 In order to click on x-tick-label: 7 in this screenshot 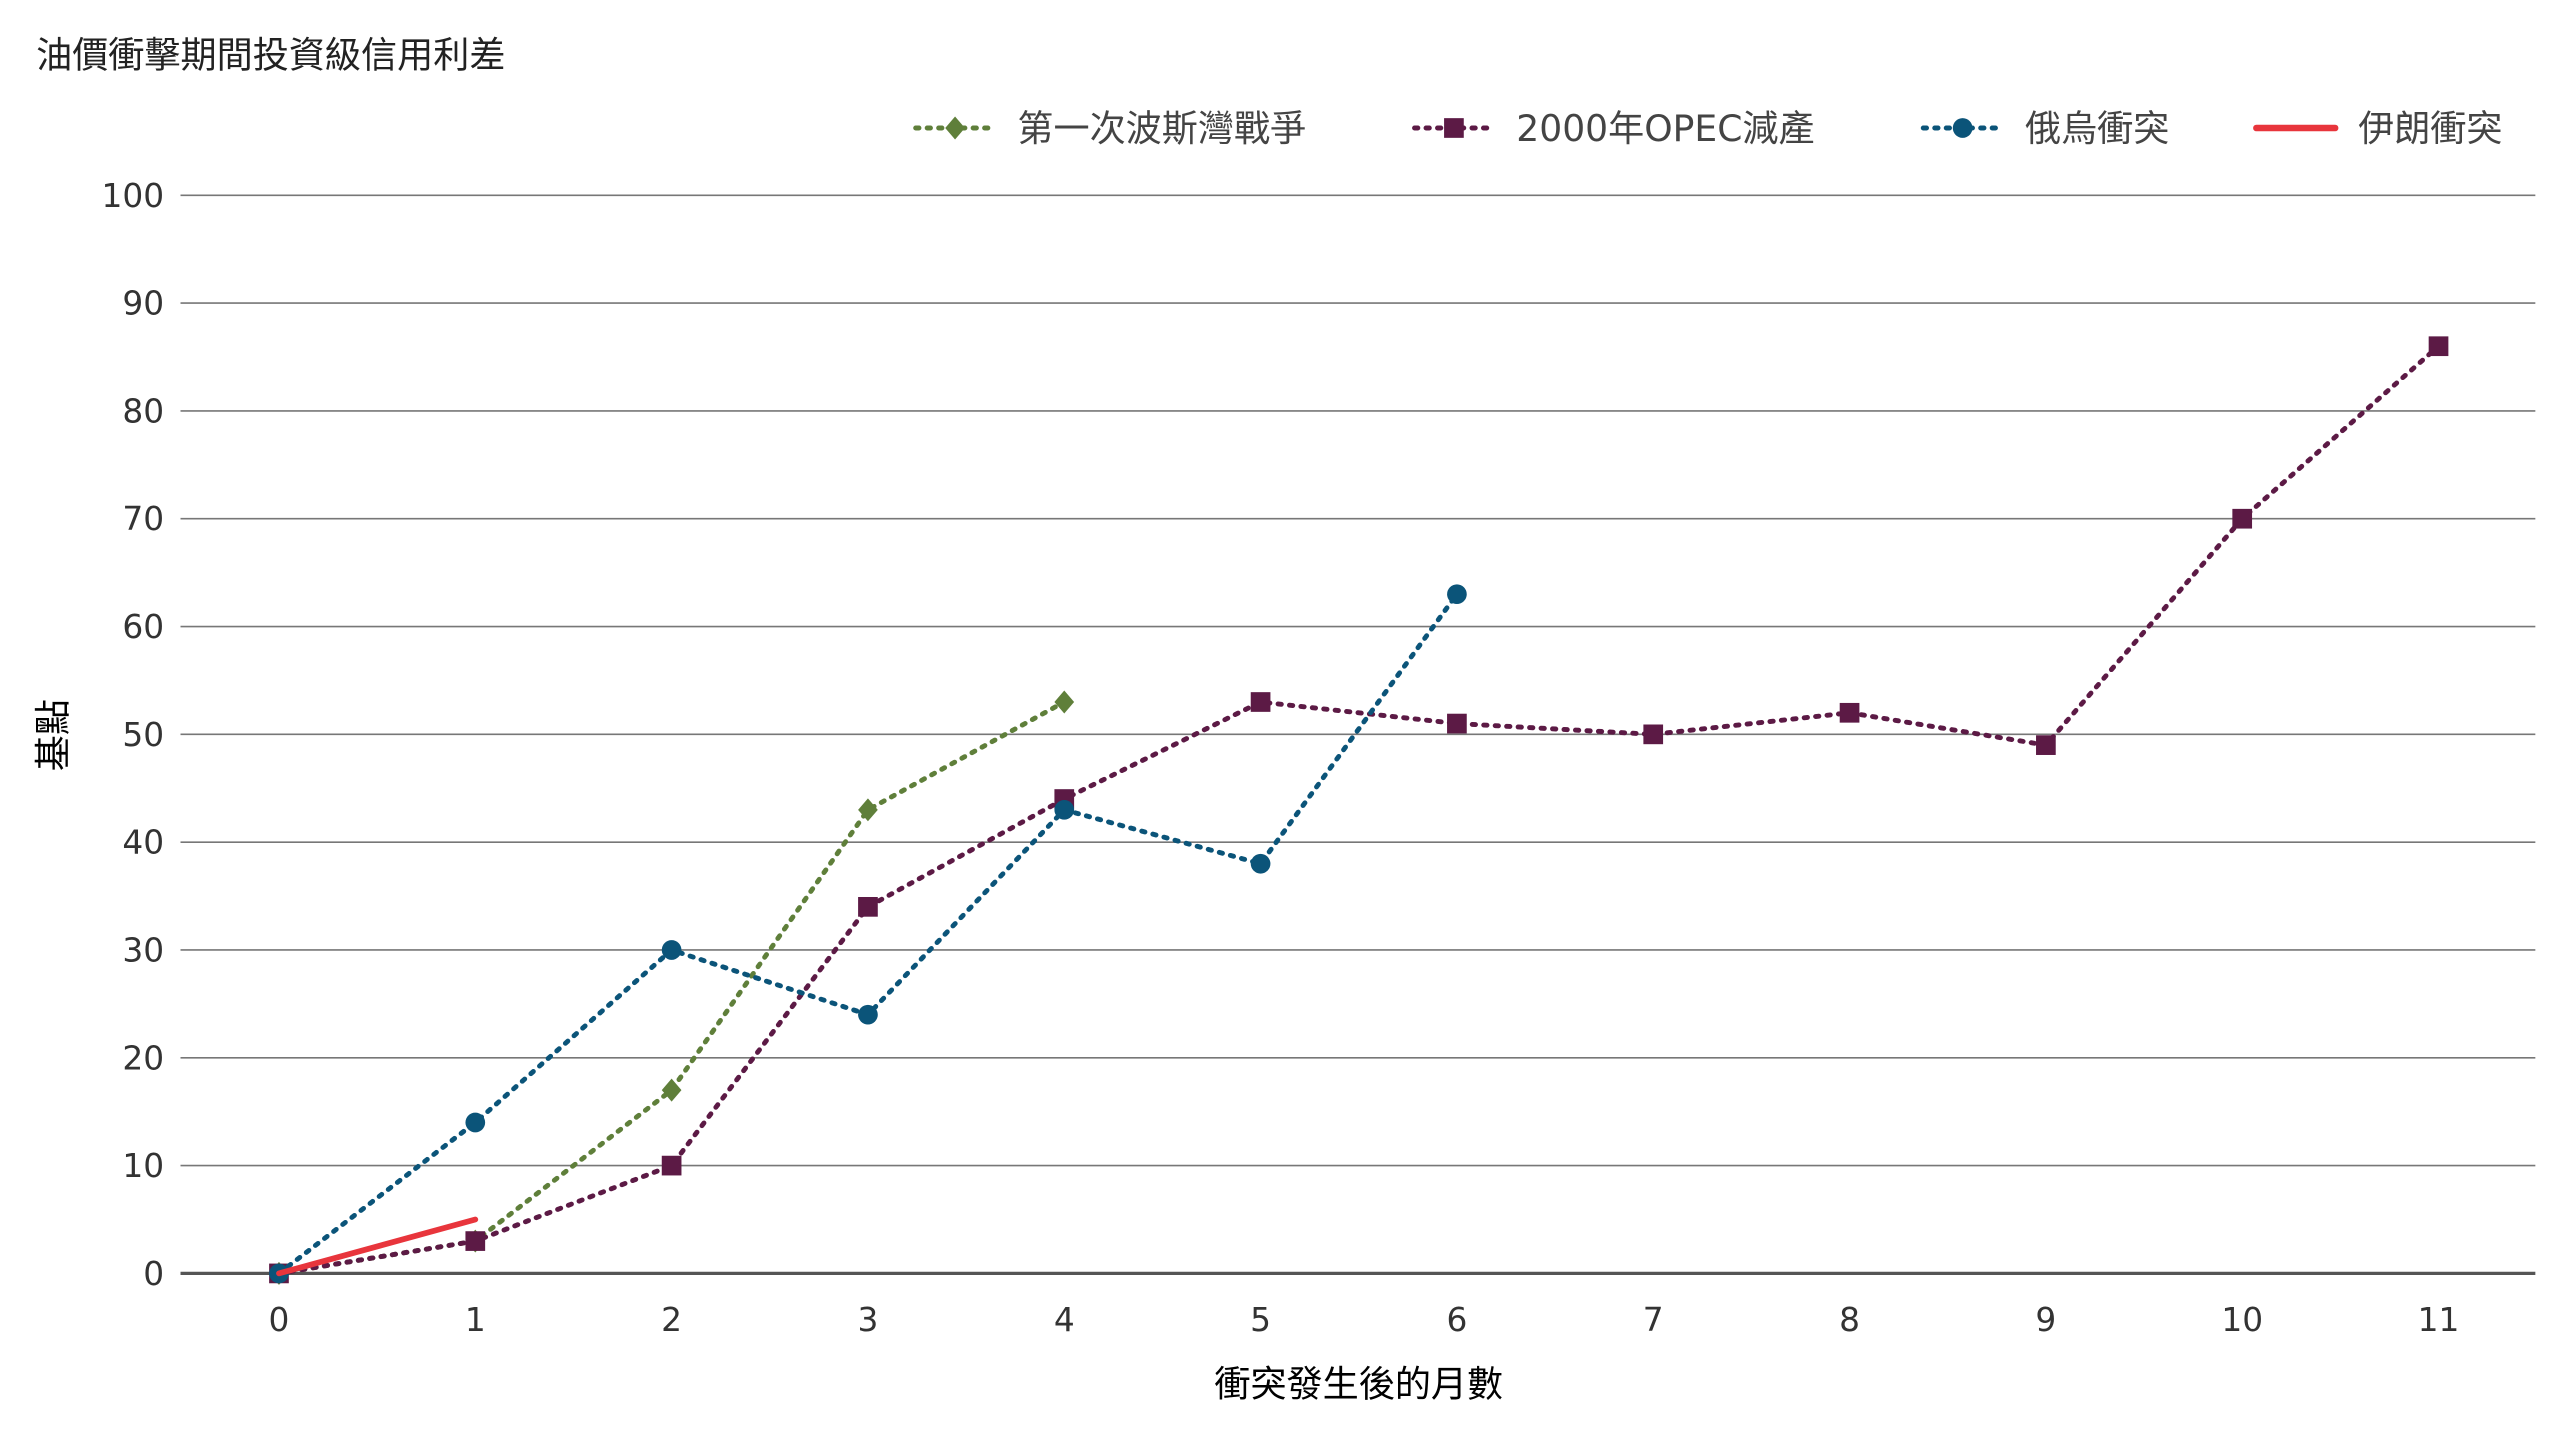, I will do `click(1653, 1320)`.